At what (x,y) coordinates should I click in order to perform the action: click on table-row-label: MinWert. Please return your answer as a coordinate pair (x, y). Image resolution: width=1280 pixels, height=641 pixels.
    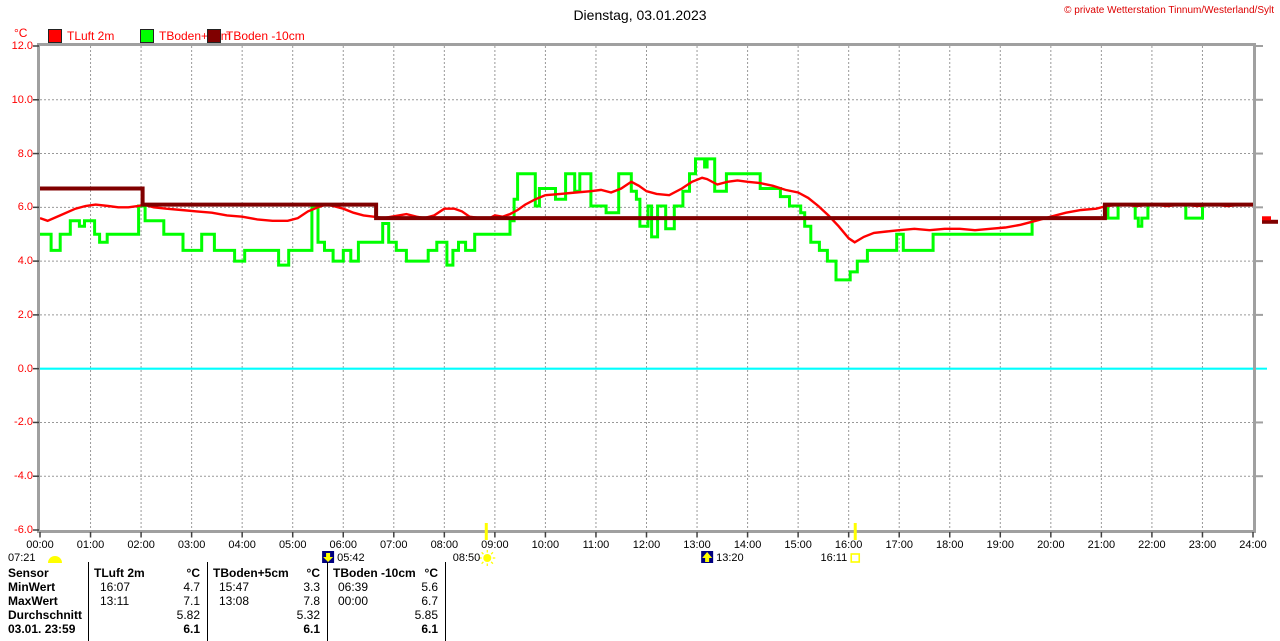
    Looking at the image, I should click on (32, 587).